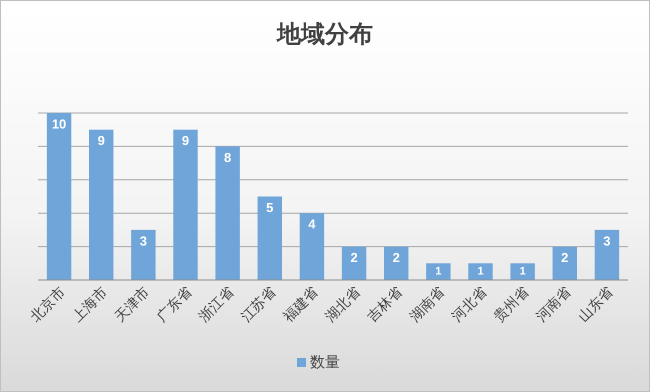 The image size is (650, 392). I want to click on x-tick-label: 吉林省, so click(385, 305).